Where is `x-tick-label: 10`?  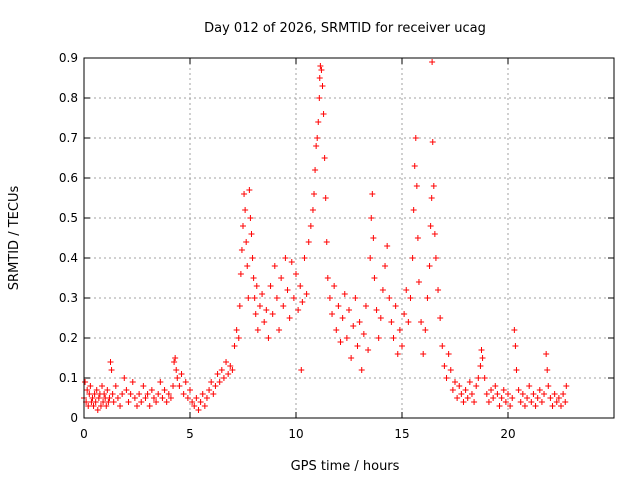
x-tick-label: 10 is located at coordinates (295, 434).